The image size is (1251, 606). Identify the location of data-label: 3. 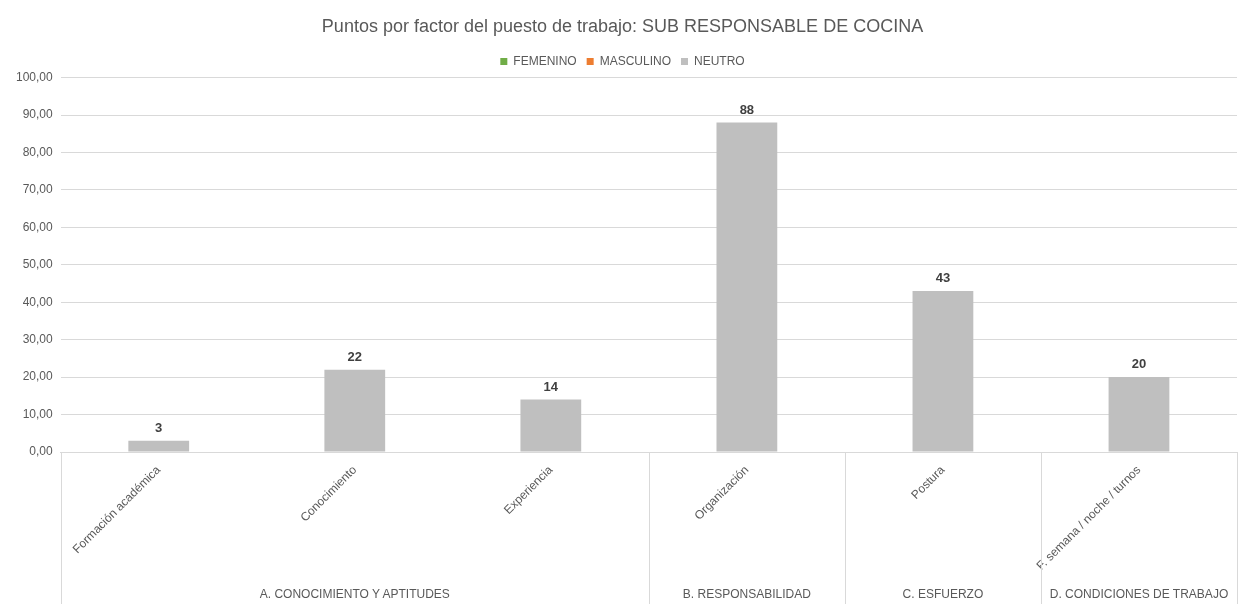
(159, 427).